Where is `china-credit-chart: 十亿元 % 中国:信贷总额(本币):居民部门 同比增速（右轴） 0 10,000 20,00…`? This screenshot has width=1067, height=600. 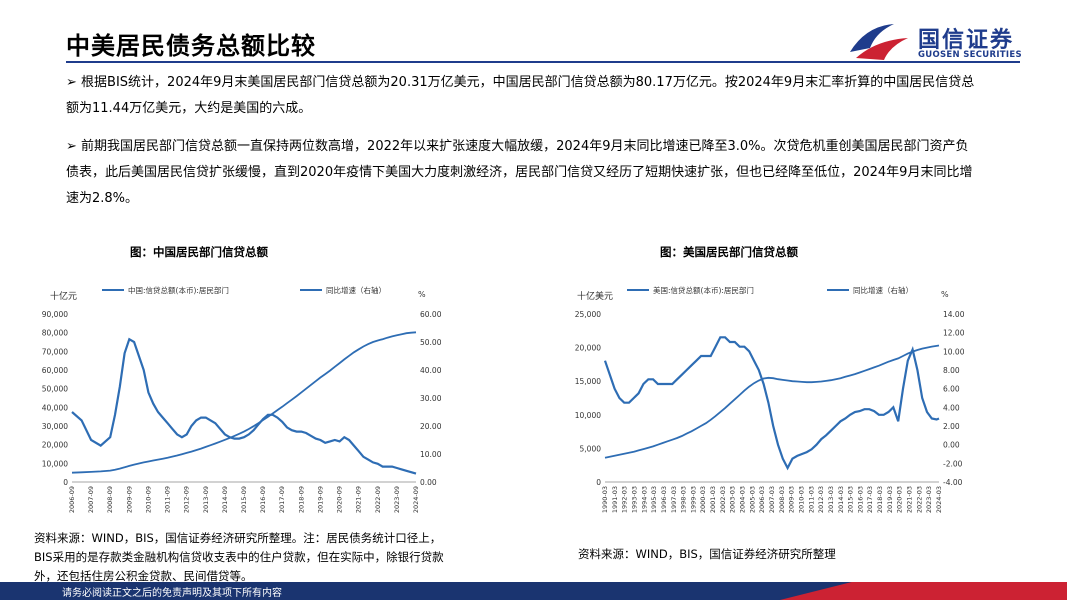
china-credit-chart: 十亿元 % 中国:信贷总额(本币):居民部门 同比增速（右轴） 0 10,000 20,00… is located at coordinates (242, 399).